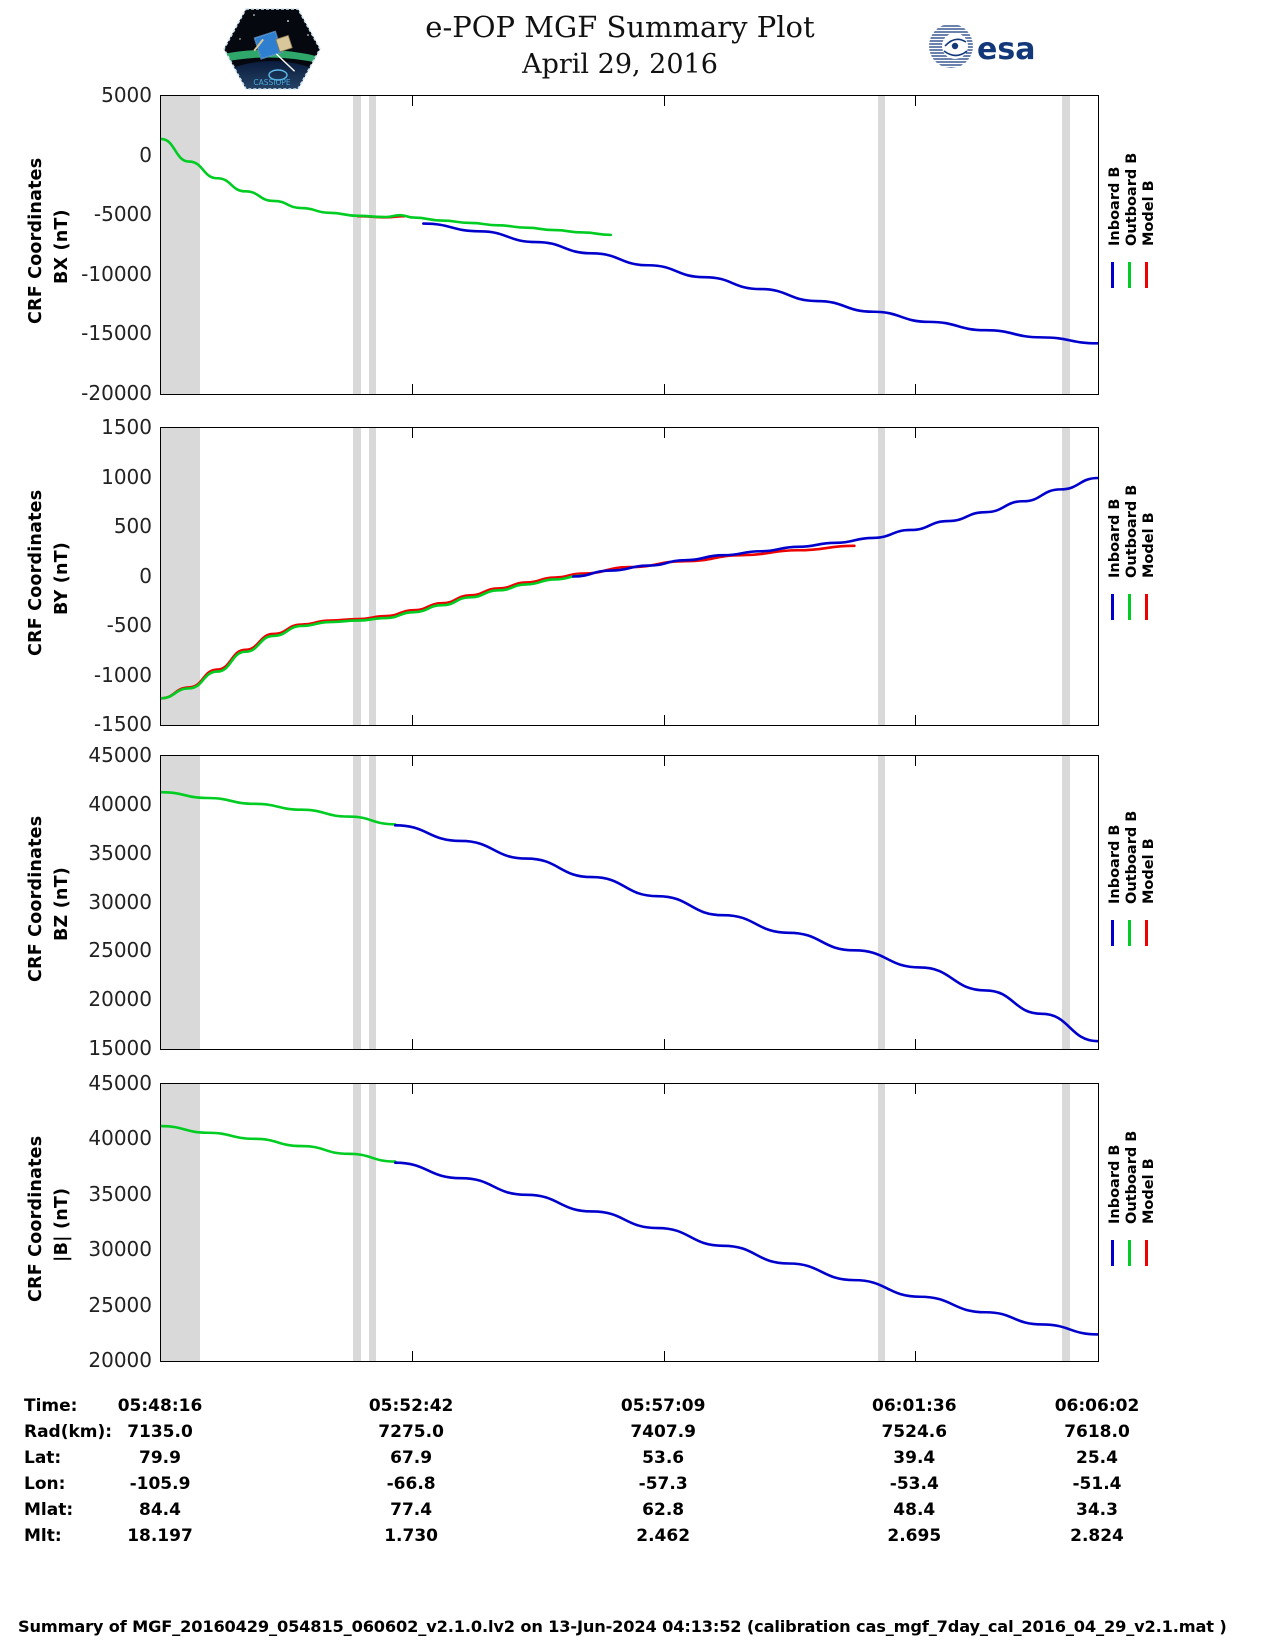 This screenshot has width=1275, height=1650. What do you see at coordinates (1097, 1406) in the screenshot?
I see `table-cell-time-5: 06:06:02` at bounding box center [1097, 1406].